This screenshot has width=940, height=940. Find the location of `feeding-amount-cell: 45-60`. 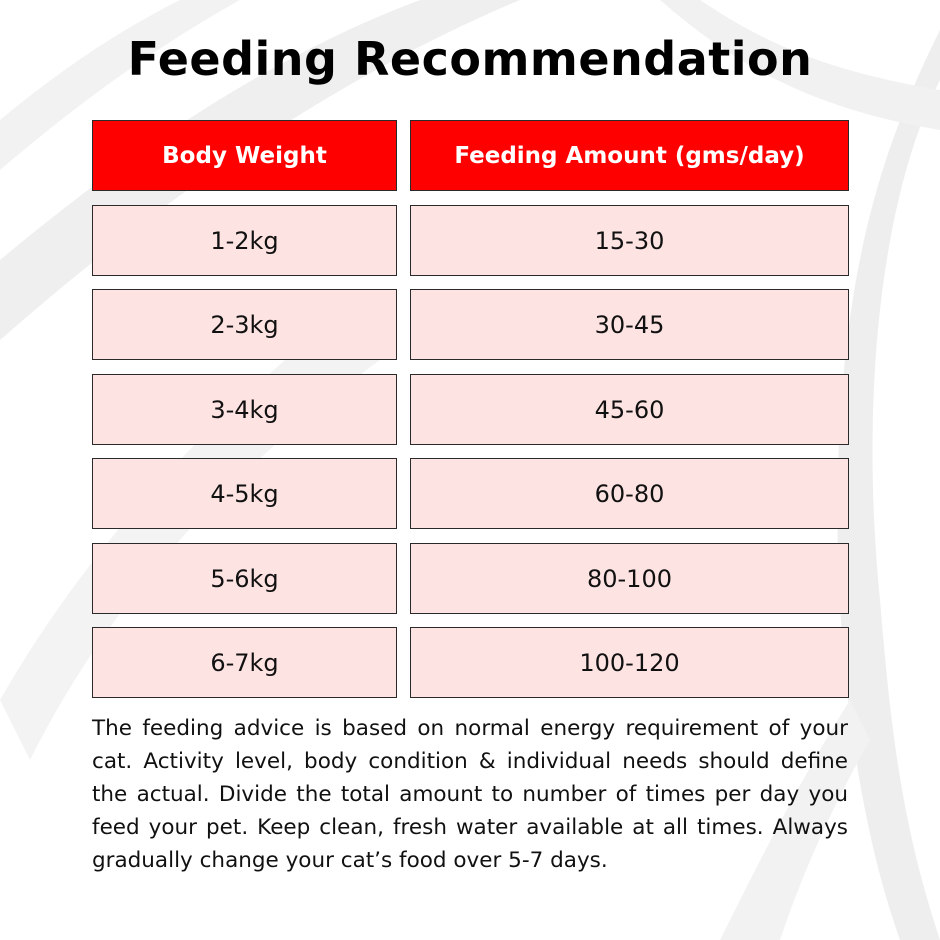

feeding-amount-cell: 45-60 is located at coordinates (629, 409).